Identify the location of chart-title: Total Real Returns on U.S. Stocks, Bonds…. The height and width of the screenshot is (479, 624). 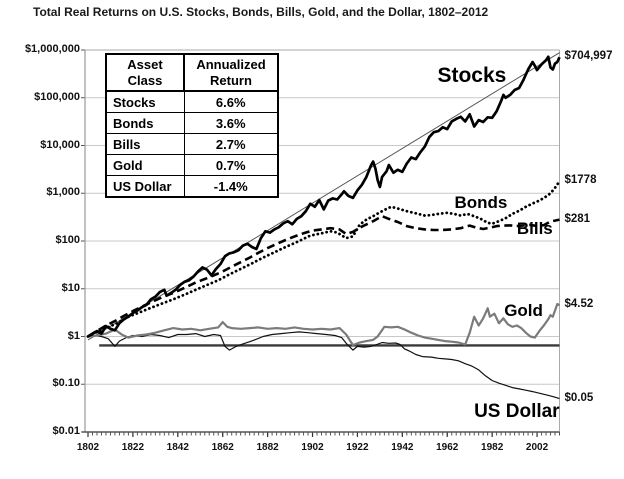
(261, 12).